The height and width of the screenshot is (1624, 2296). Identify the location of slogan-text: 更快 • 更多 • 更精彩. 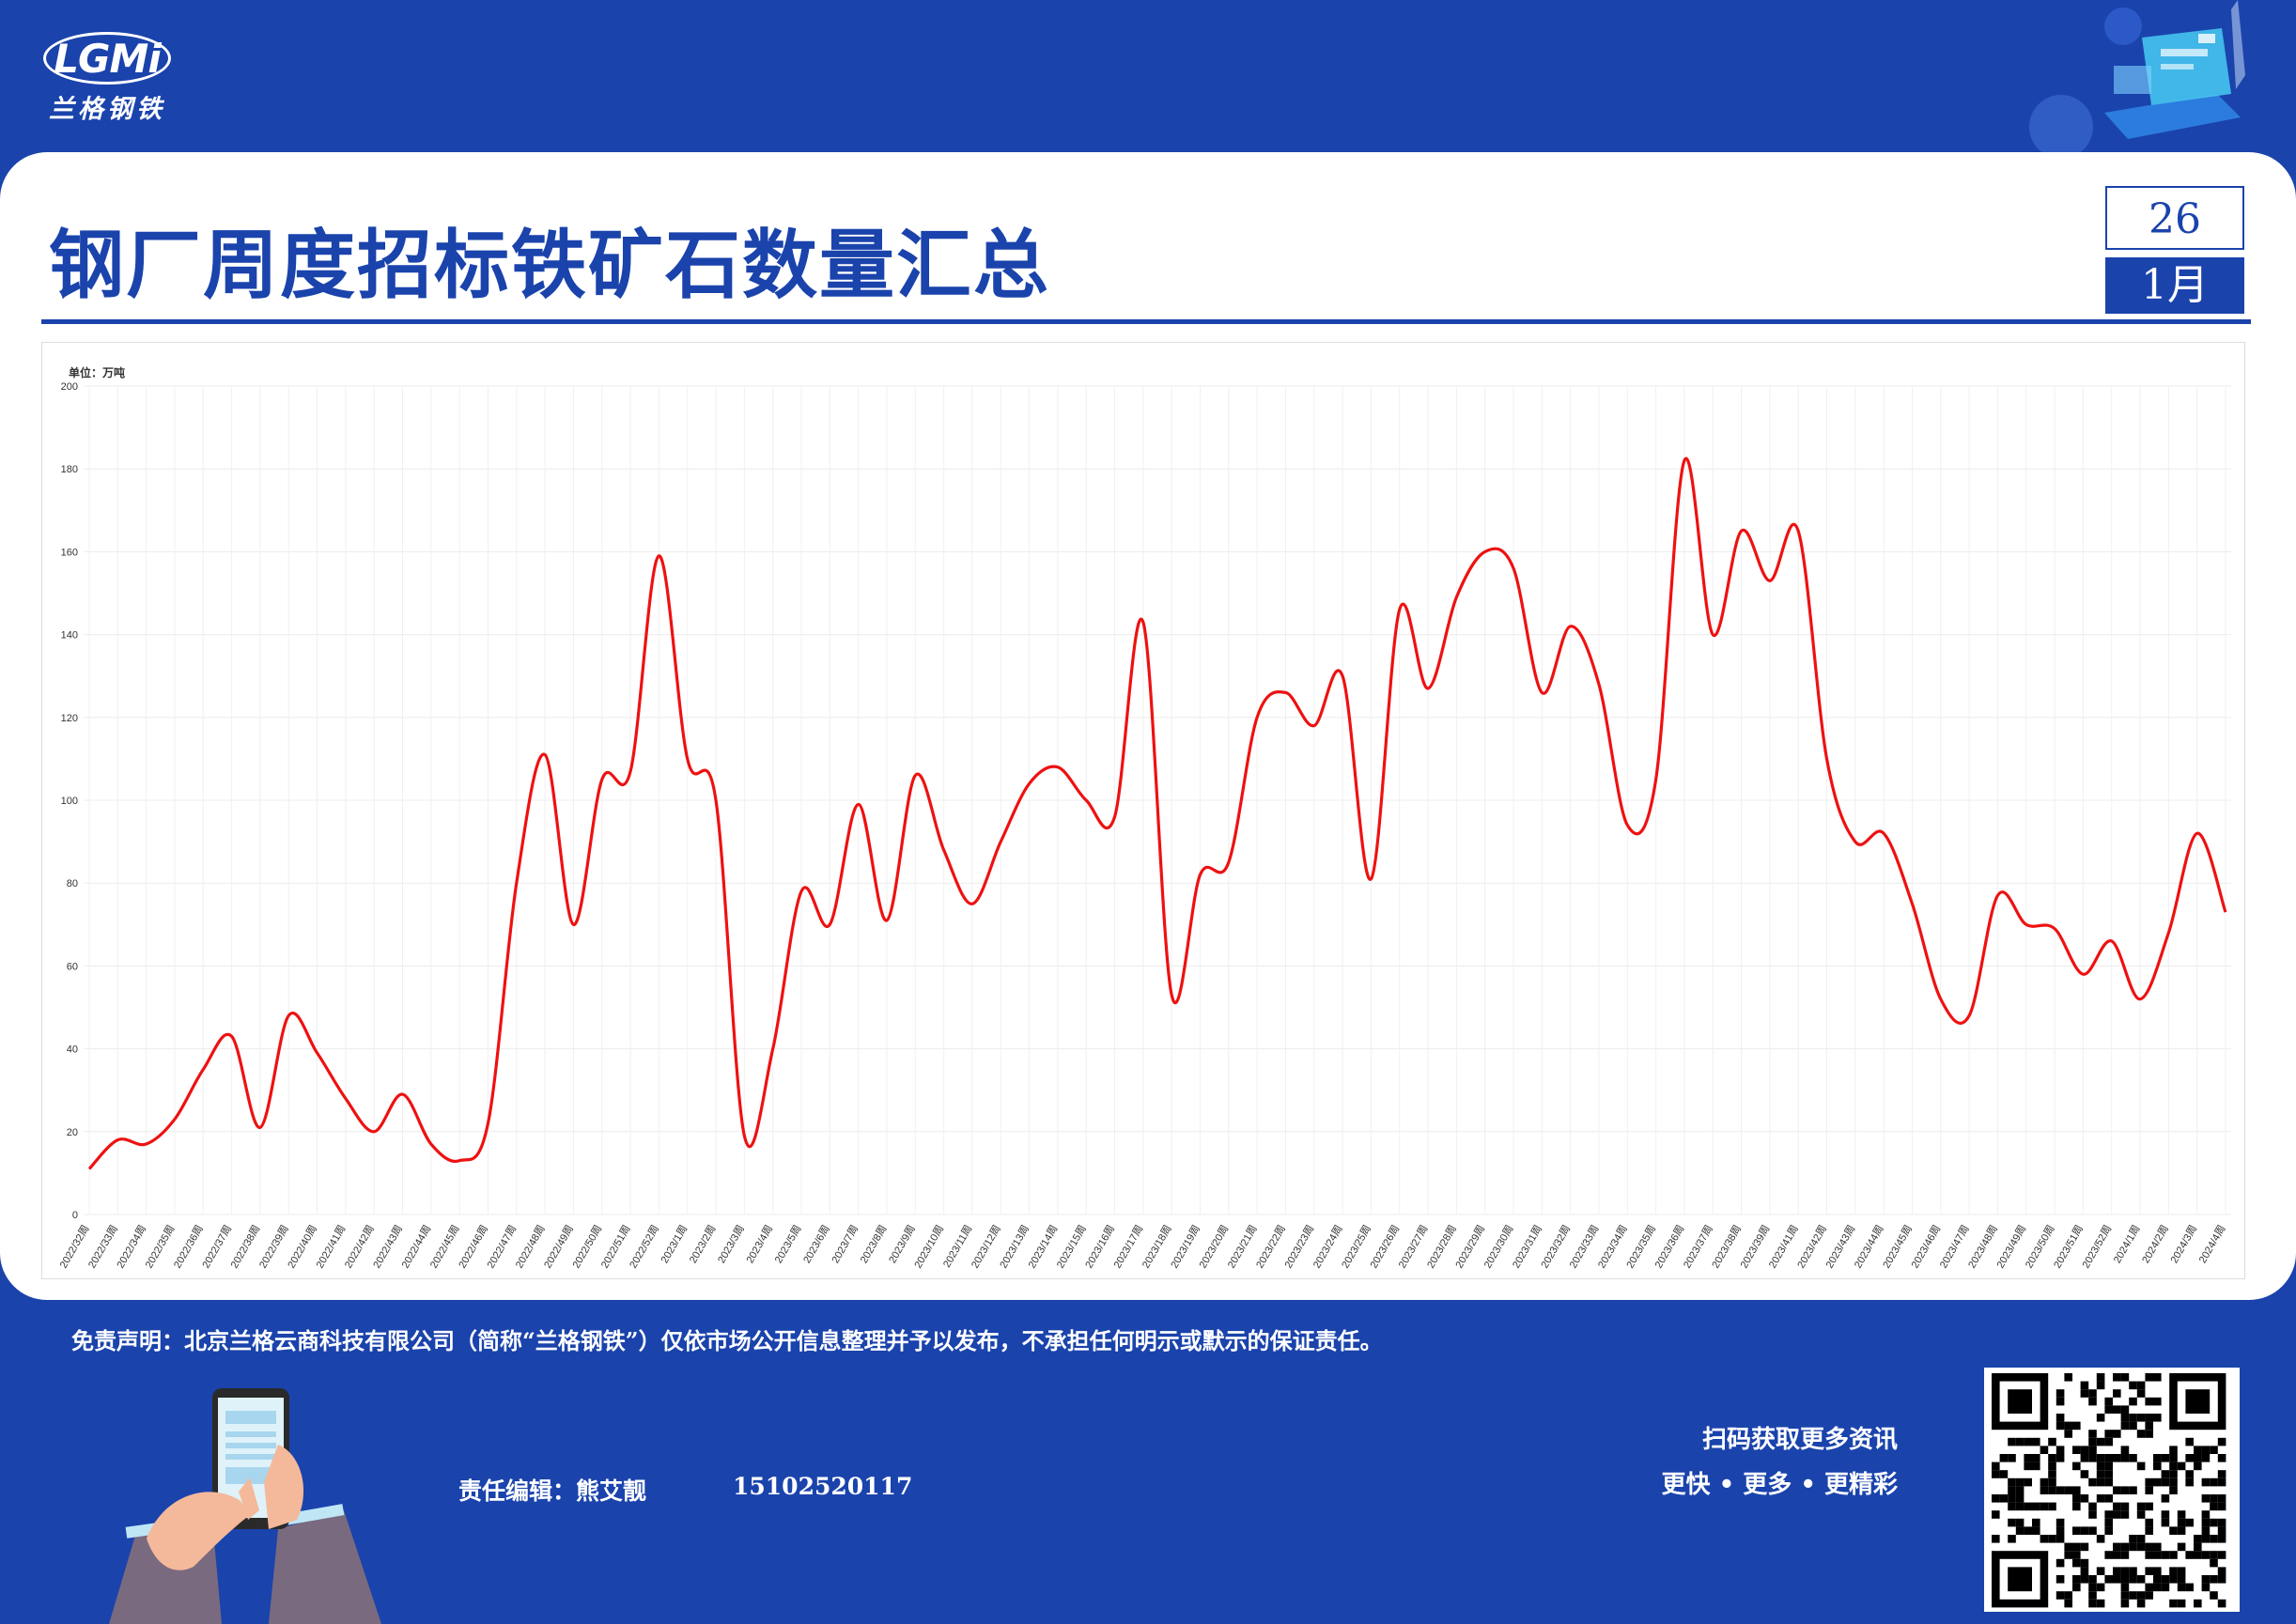
(1779, 1485).